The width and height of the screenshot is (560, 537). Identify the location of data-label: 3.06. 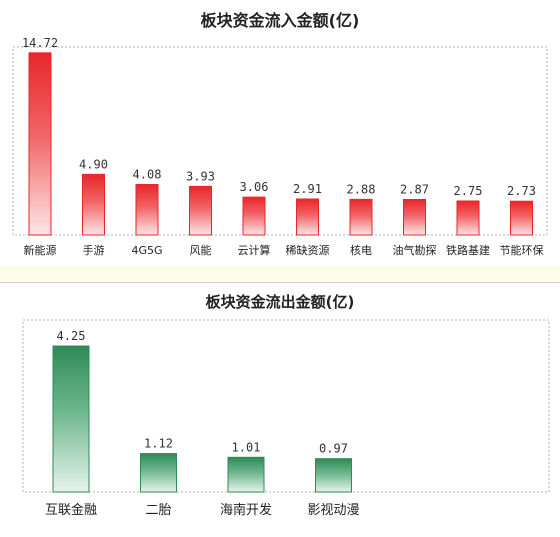
(254, 187).